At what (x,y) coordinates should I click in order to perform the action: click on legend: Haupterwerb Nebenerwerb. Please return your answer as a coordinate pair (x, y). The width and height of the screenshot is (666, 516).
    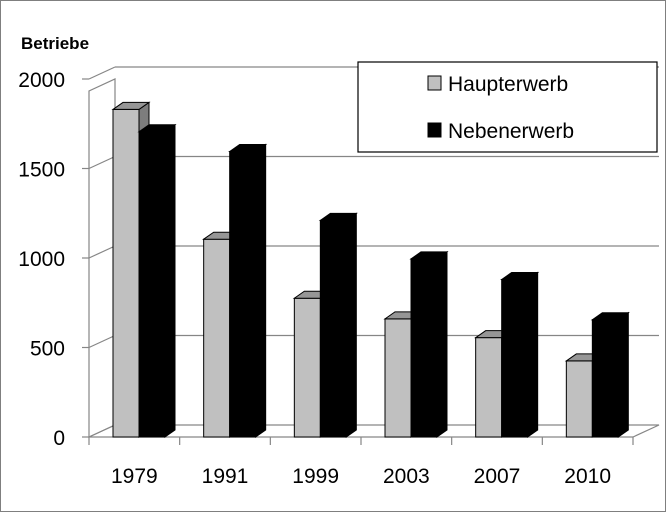
    Looking at the image, I should click on (507, 107).